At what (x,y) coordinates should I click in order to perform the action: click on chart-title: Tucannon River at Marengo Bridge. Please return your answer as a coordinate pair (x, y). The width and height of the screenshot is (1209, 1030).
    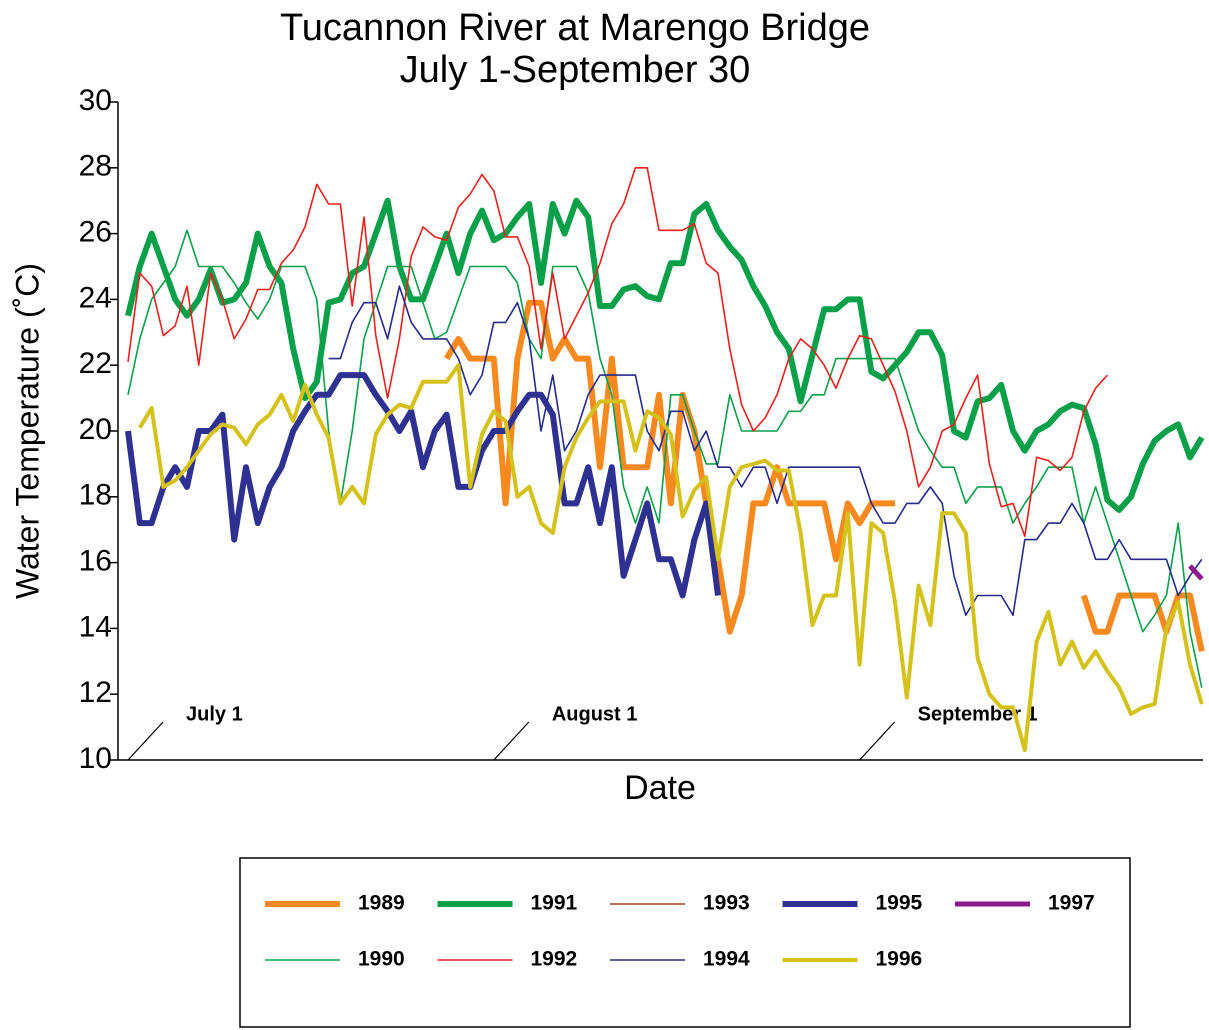
    Looking at the image, I should click on (575, 28).